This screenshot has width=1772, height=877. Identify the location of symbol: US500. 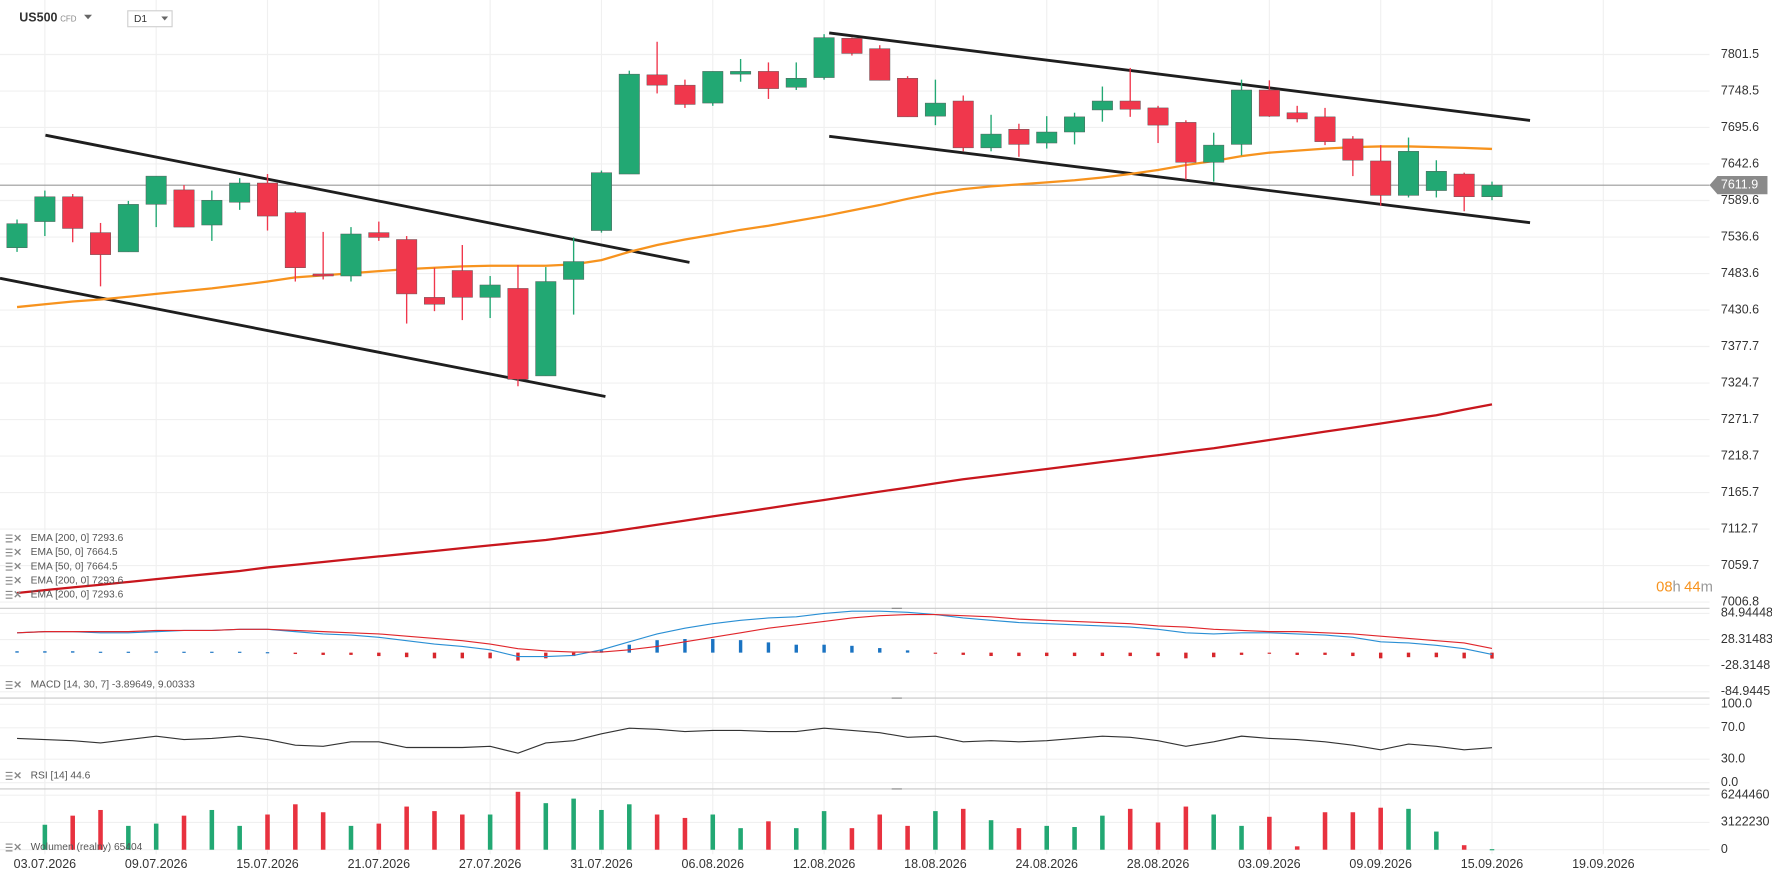
(38, 17).